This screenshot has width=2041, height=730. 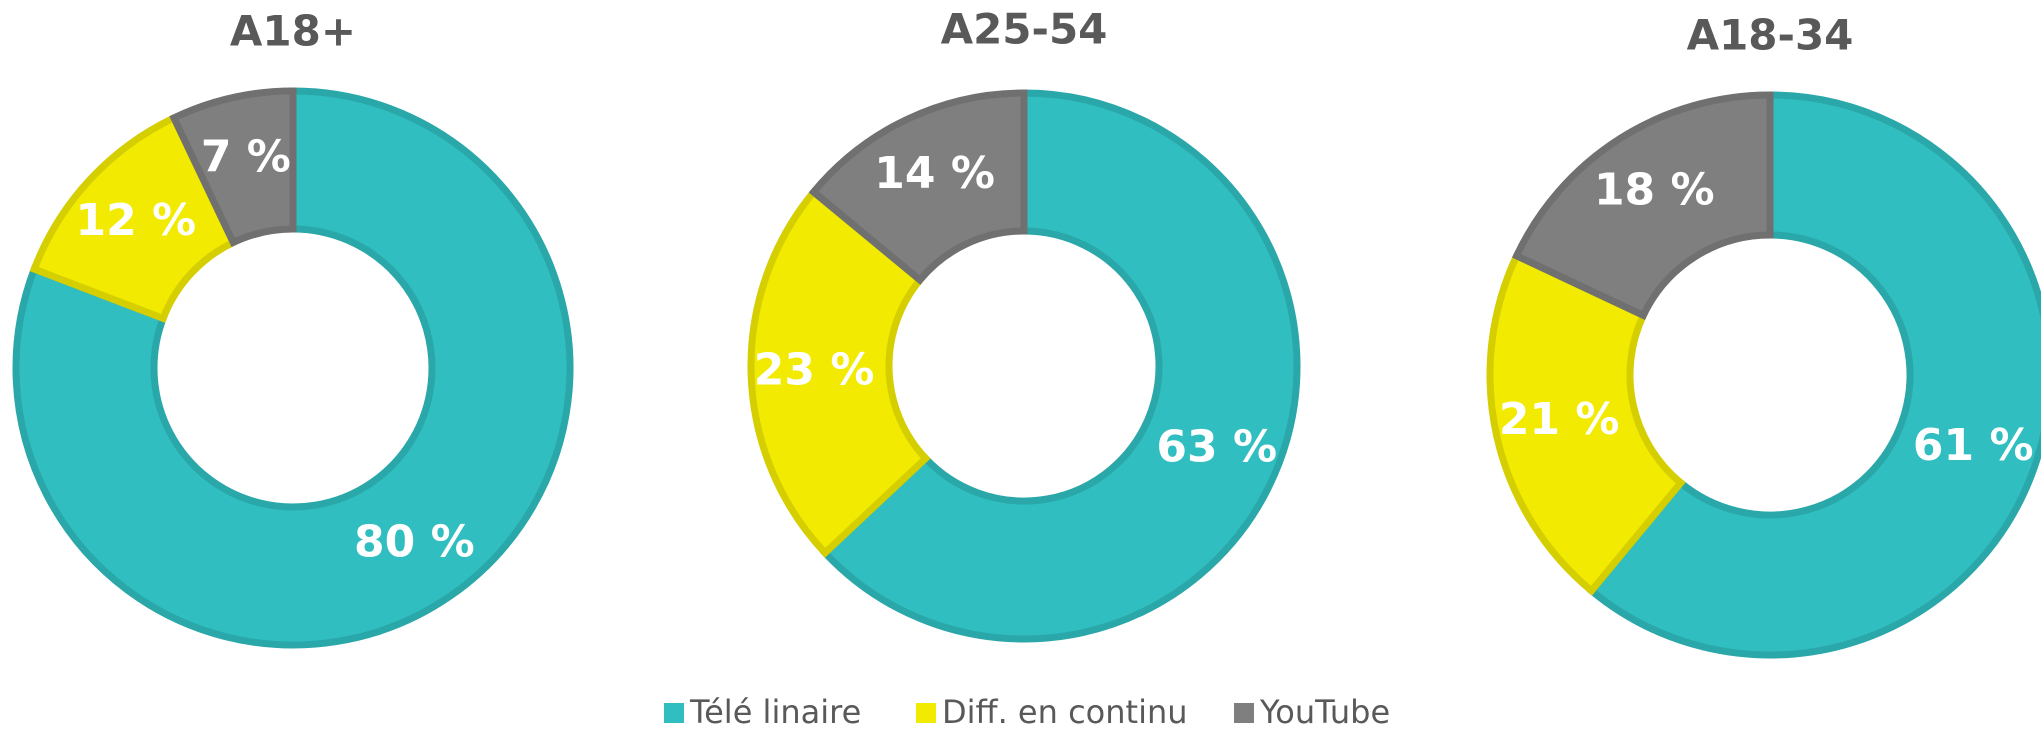 What do you see at coordinates (1065, 711) in the screenshot?
I see `legend-label: Diff. en continu` at bounding box center [1065, 711].